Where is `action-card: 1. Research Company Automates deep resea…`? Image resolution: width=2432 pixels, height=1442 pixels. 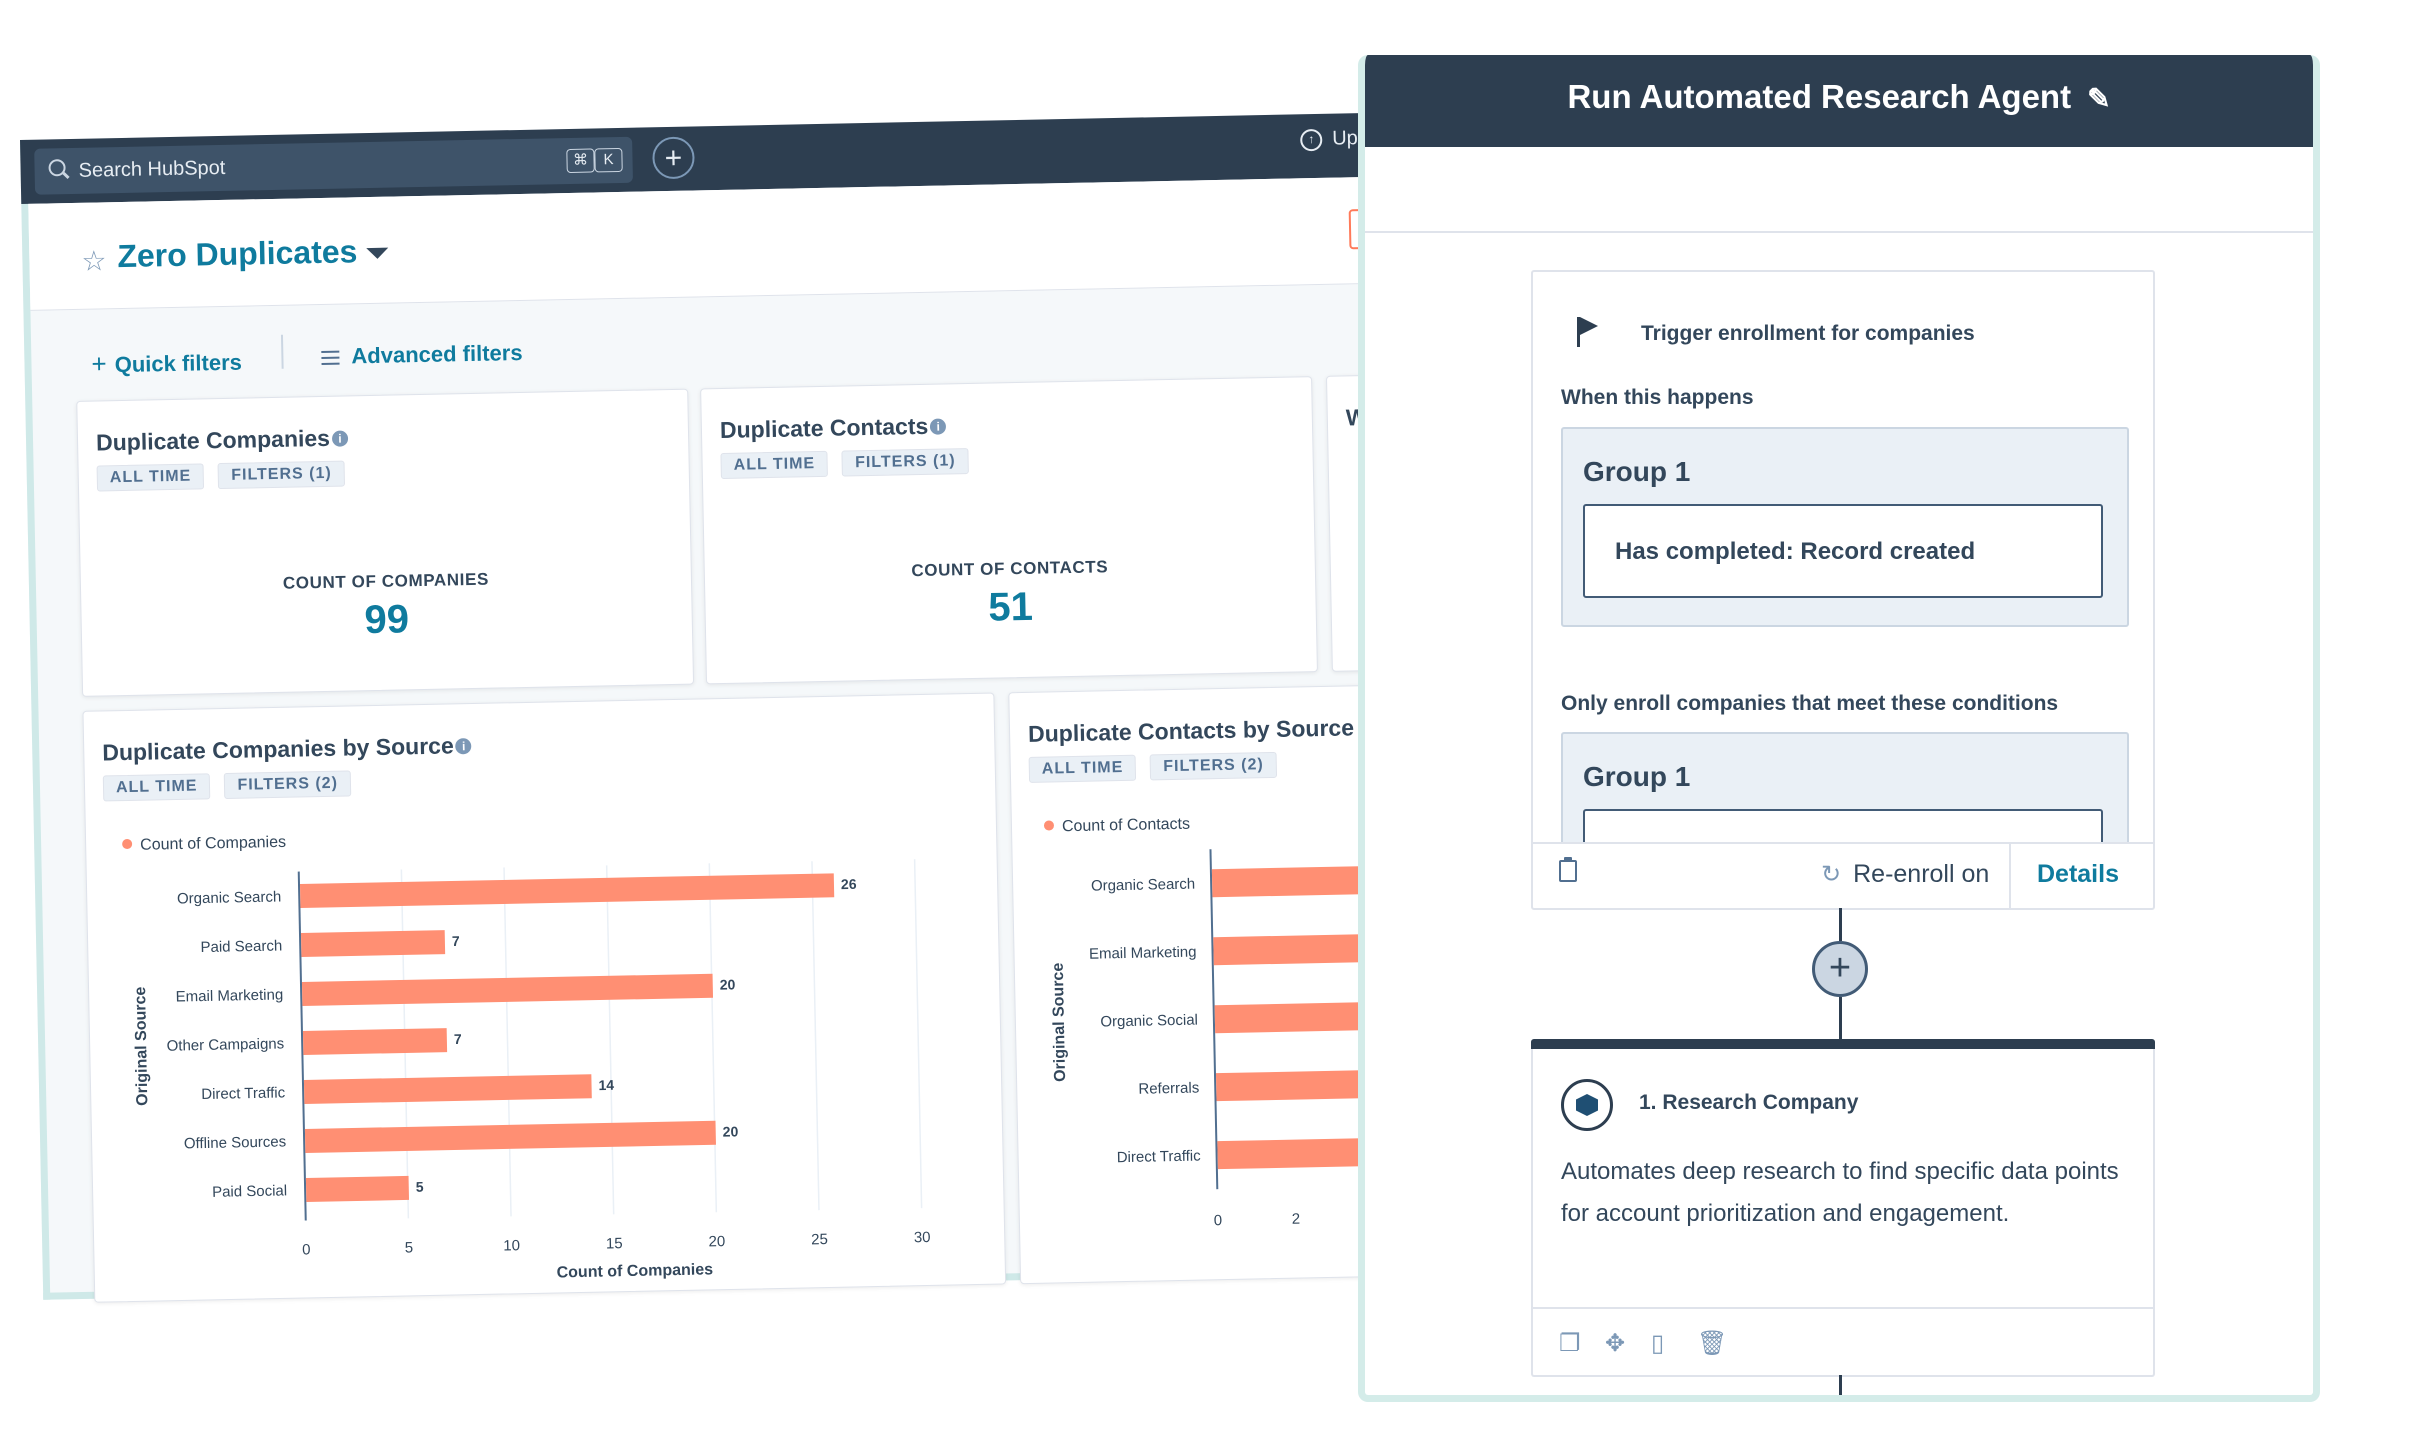 action-card: 1. Research Company Automates deep resea… is located at coordinates (1843, 1208).